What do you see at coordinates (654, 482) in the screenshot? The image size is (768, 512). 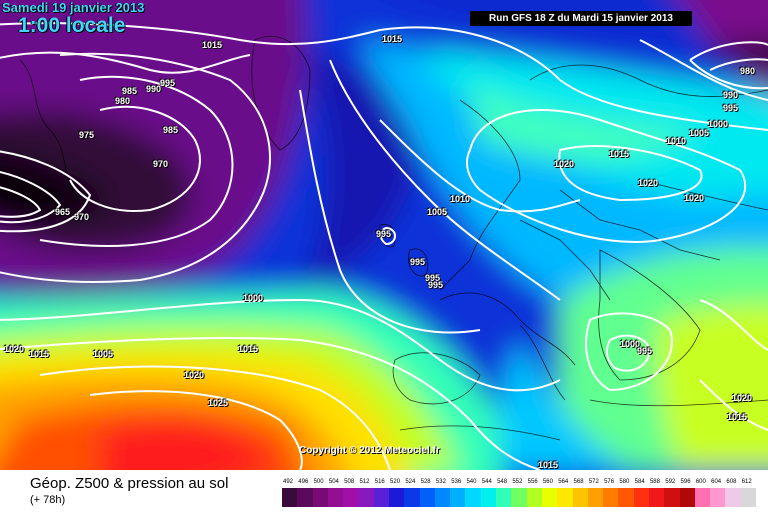 I see `color-scale-tick: 588` at bounding box center [654, 482].